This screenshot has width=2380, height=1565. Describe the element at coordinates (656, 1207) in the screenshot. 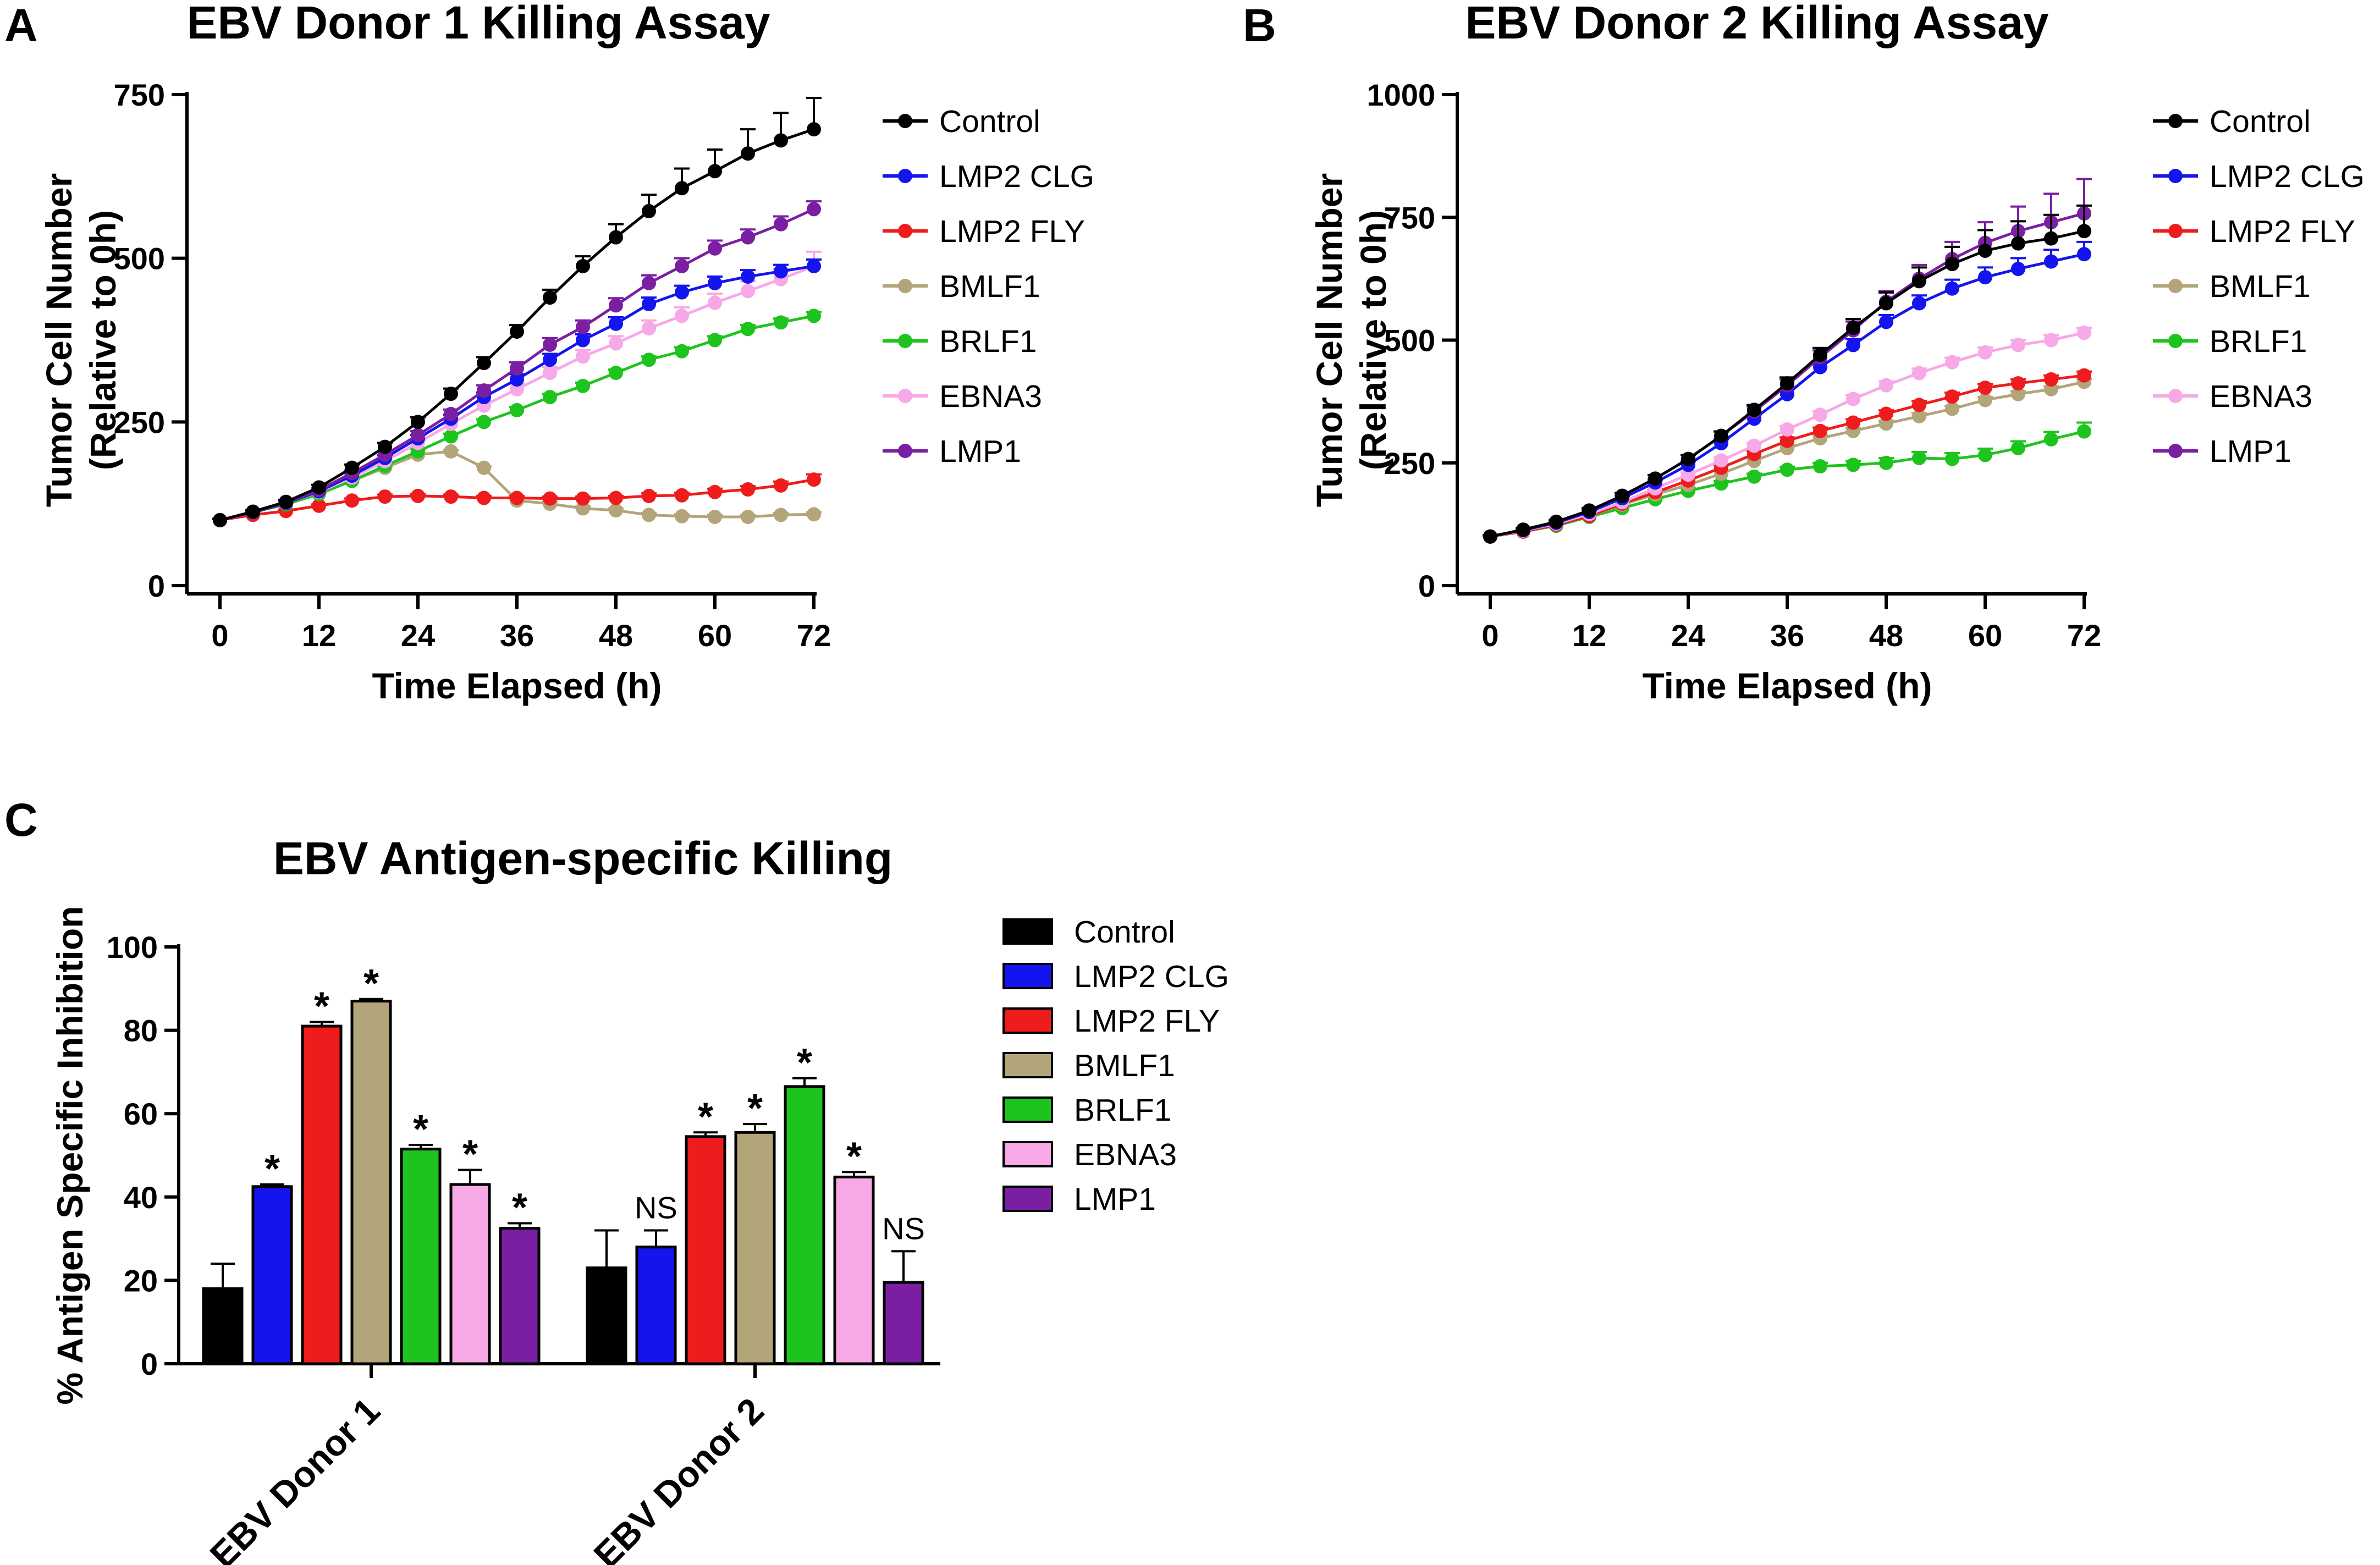

I see `significance-label: NS` at that location.